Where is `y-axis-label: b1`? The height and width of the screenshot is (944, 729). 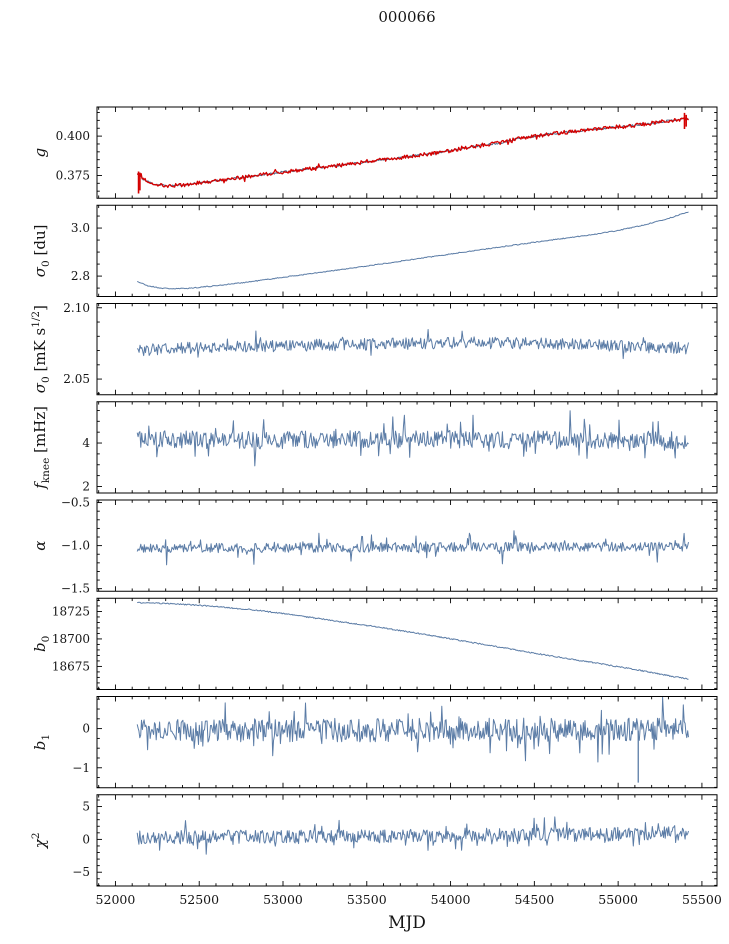 y-axis-label: b1 is located at coordinates (41, 742).